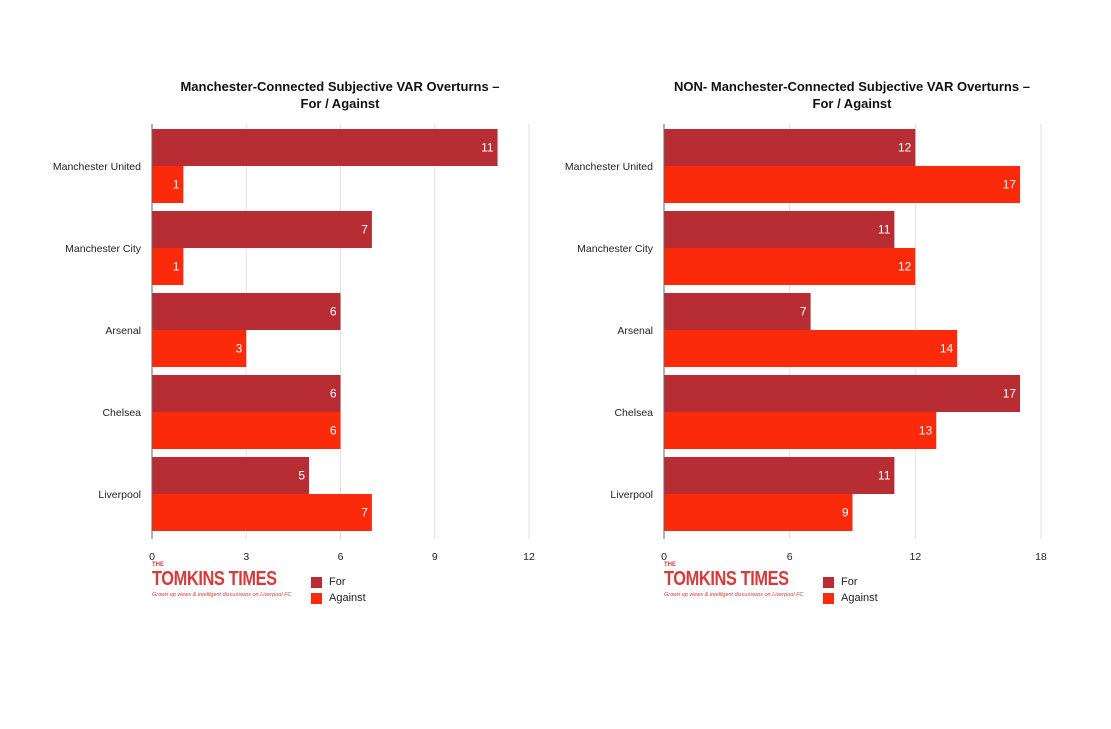 The height and width of the screenshot is (729, 1111). Describe the element at coordinates (301, 476) in the screenshot. I see `data-label-for-liverpool: 5` at that location.